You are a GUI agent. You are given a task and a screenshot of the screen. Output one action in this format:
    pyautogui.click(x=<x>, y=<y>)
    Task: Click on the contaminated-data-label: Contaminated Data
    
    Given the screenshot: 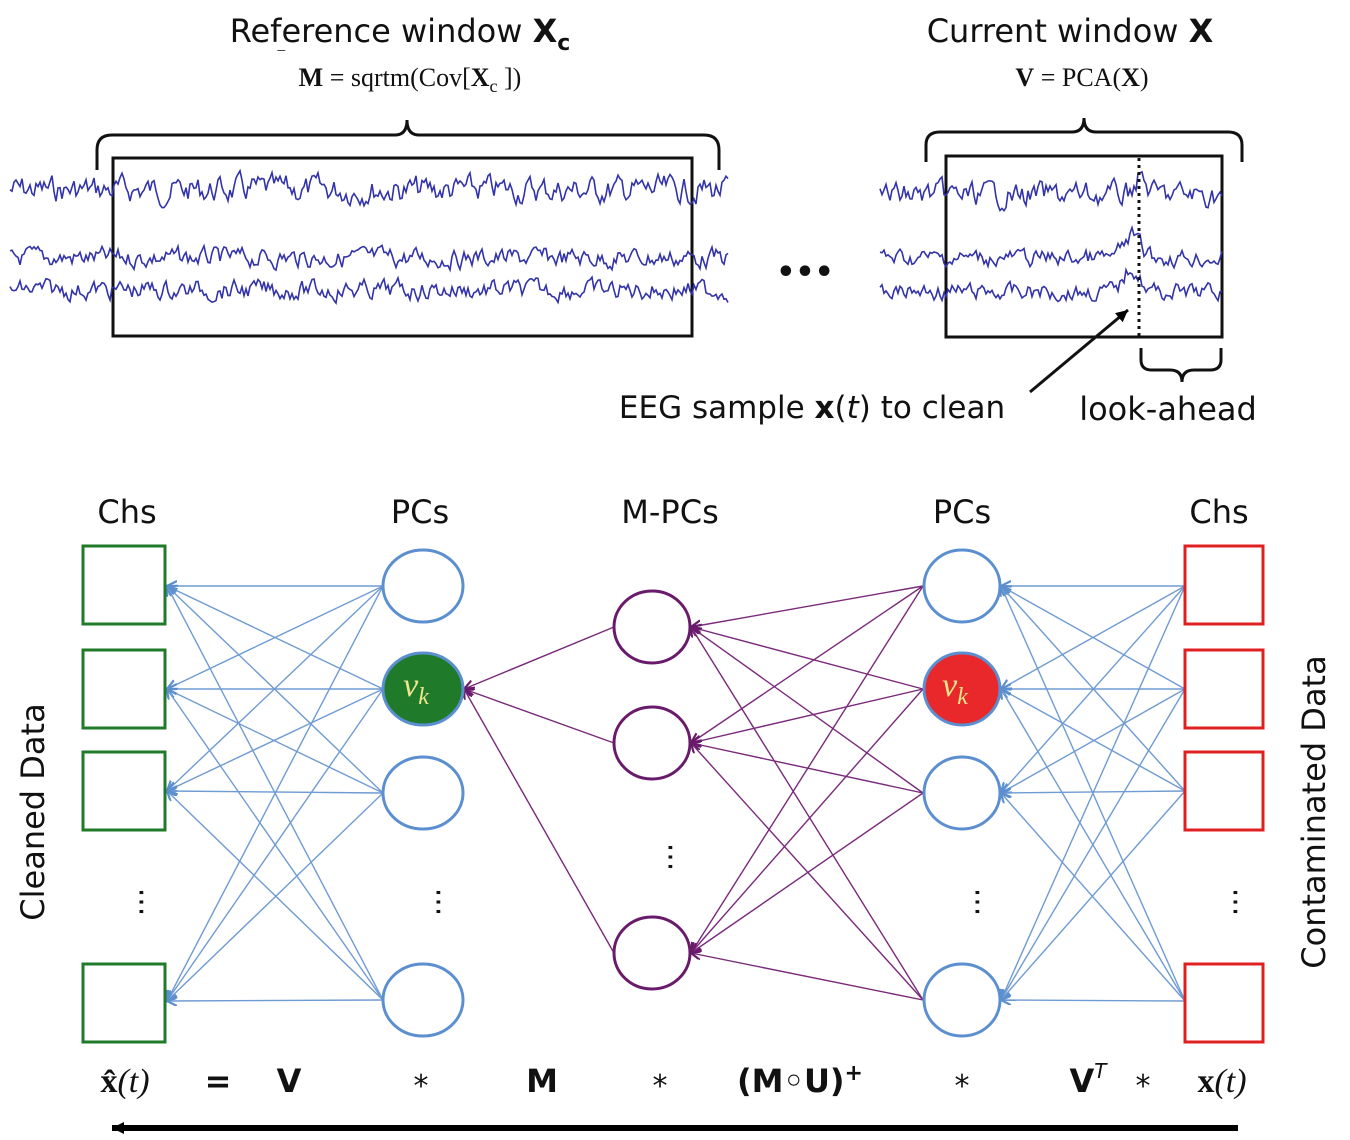 What is the action you would take?
    pyautogui.click(x=1314, y=811)
    